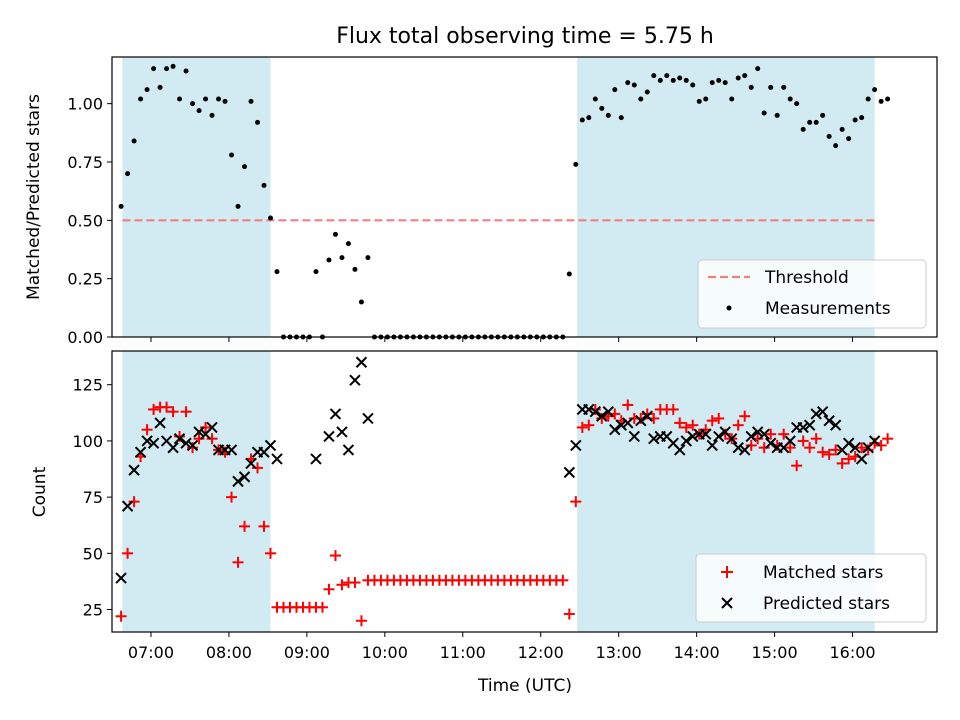 This screenshot has width=960, height=720. I want to click on x-tick-label: 15:00, so click(775, 652).